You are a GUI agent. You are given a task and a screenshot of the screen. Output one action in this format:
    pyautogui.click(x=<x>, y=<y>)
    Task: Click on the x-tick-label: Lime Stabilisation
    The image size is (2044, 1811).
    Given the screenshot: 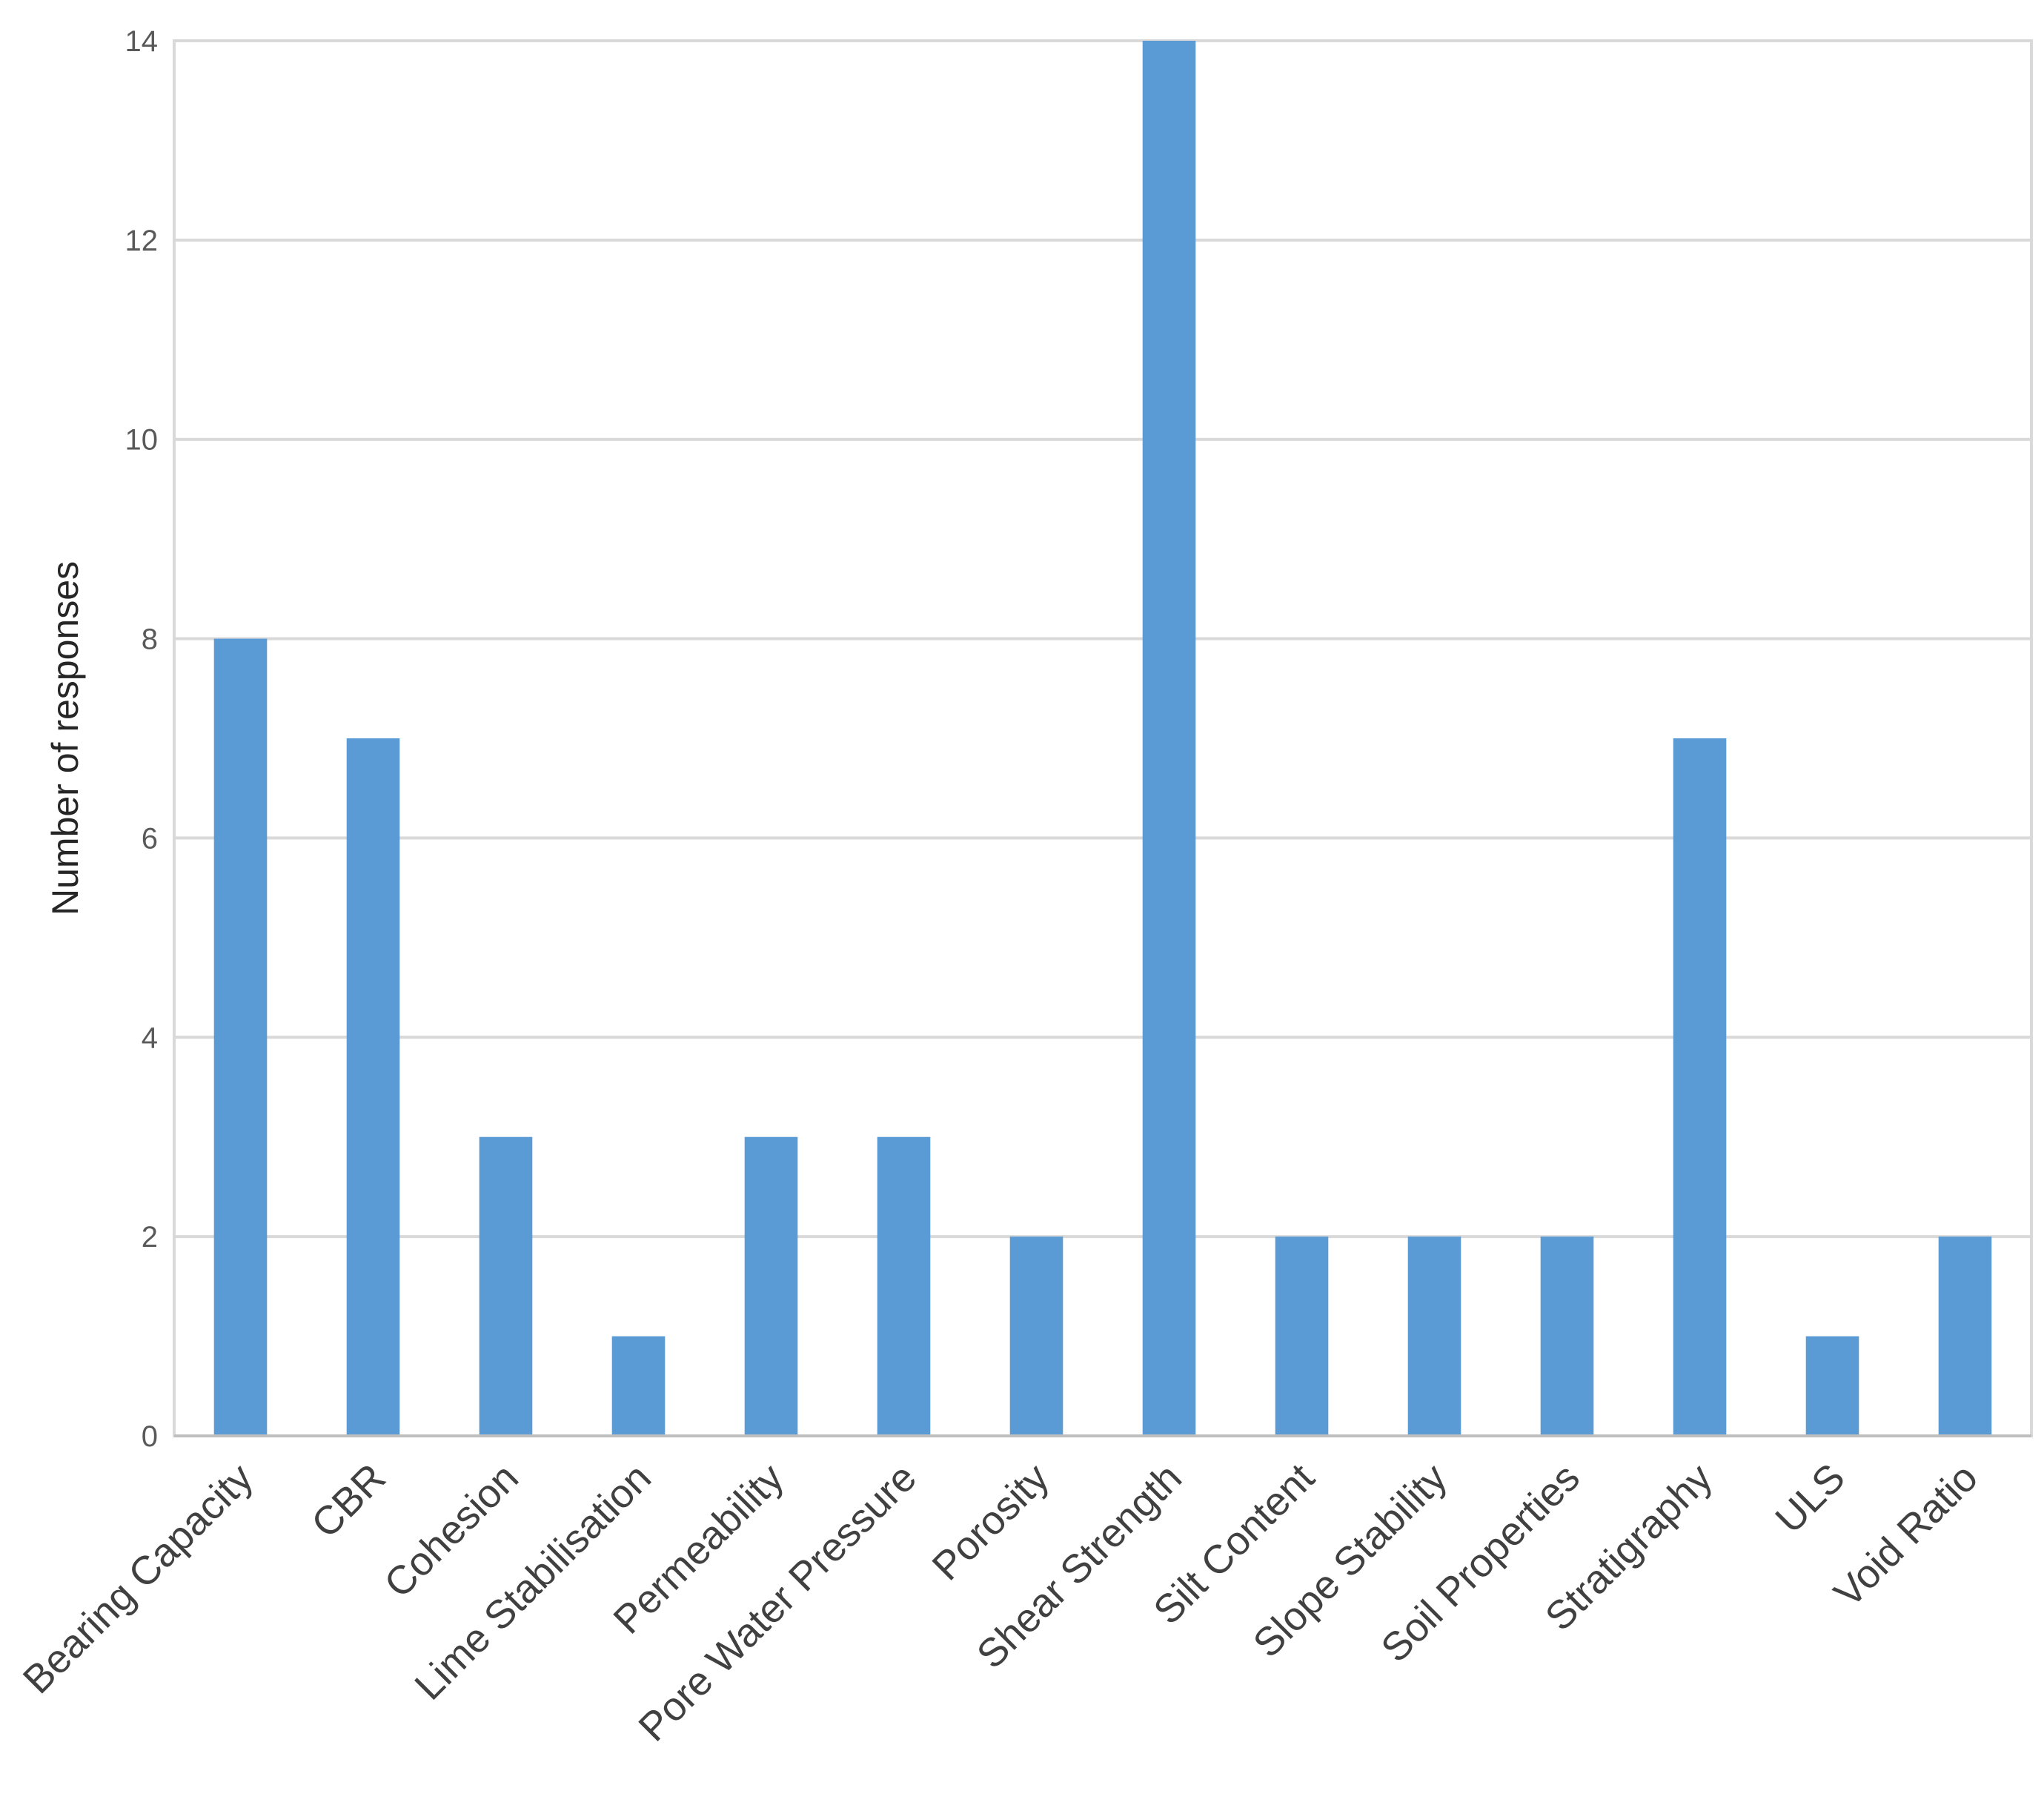 What is the action you would take?
    pyautogui.click(x=533, y=1582)
    